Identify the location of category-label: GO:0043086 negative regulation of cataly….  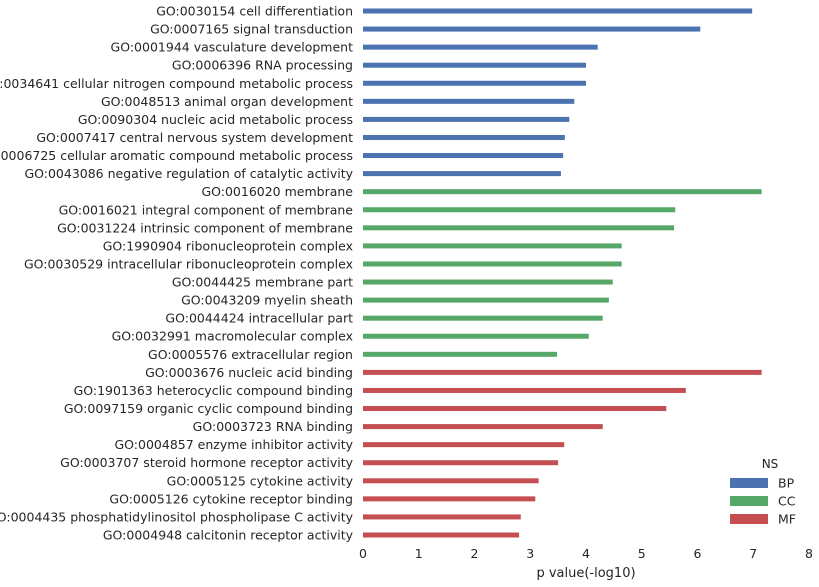
(188, 173).